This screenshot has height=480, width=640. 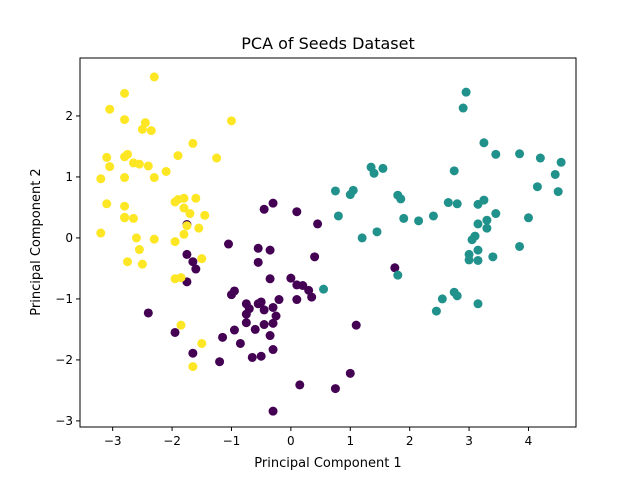 What do you see at coordinates (318, 437) in the screenshot?
I see `x-axis-ticks: −3 −2 −1 0 1 2 3 4` at bounding box center [318, 437].